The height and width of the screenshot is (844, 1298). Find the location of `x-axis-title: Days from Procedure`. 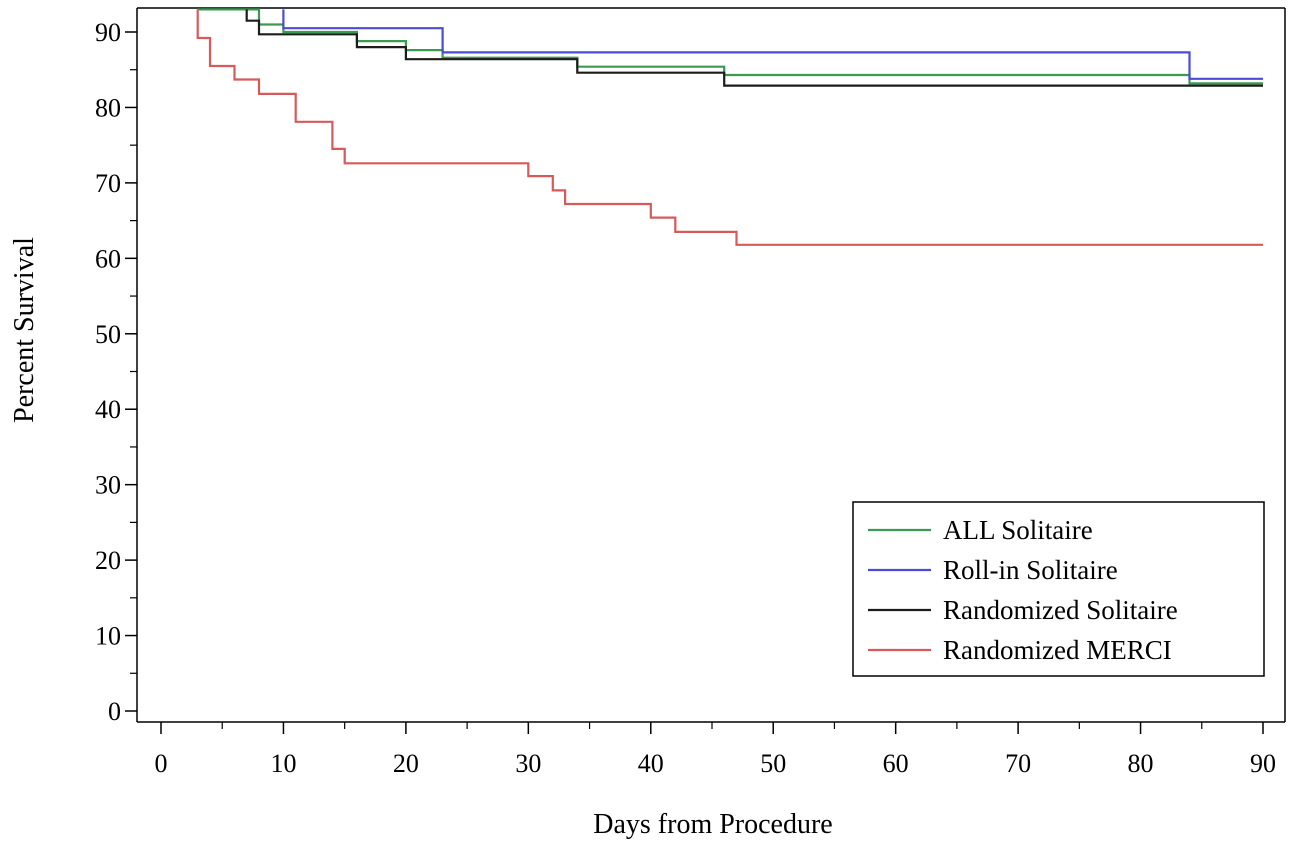

x-axis-title: Days from Procedure is located at coordinates (712, 824).